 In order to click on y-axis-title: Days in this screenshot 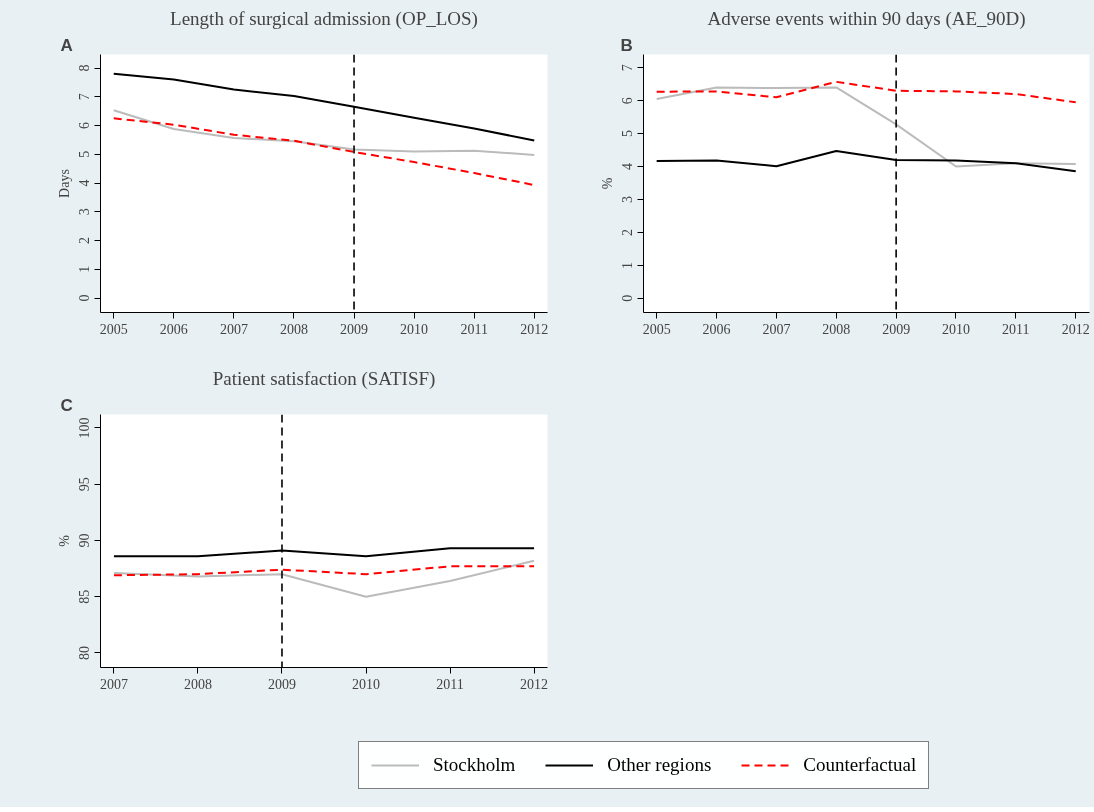, I will do `click(64, 183)`.